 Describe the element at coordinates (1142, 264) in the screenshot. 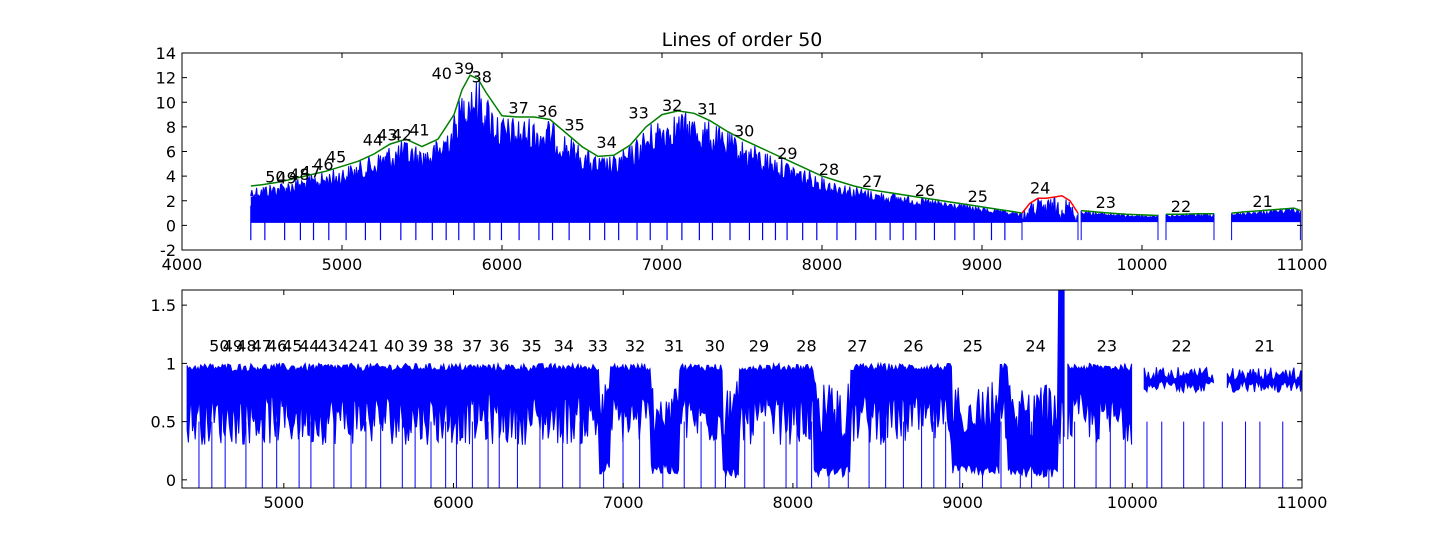

I see `top-xtick-label: 10000` at that location.